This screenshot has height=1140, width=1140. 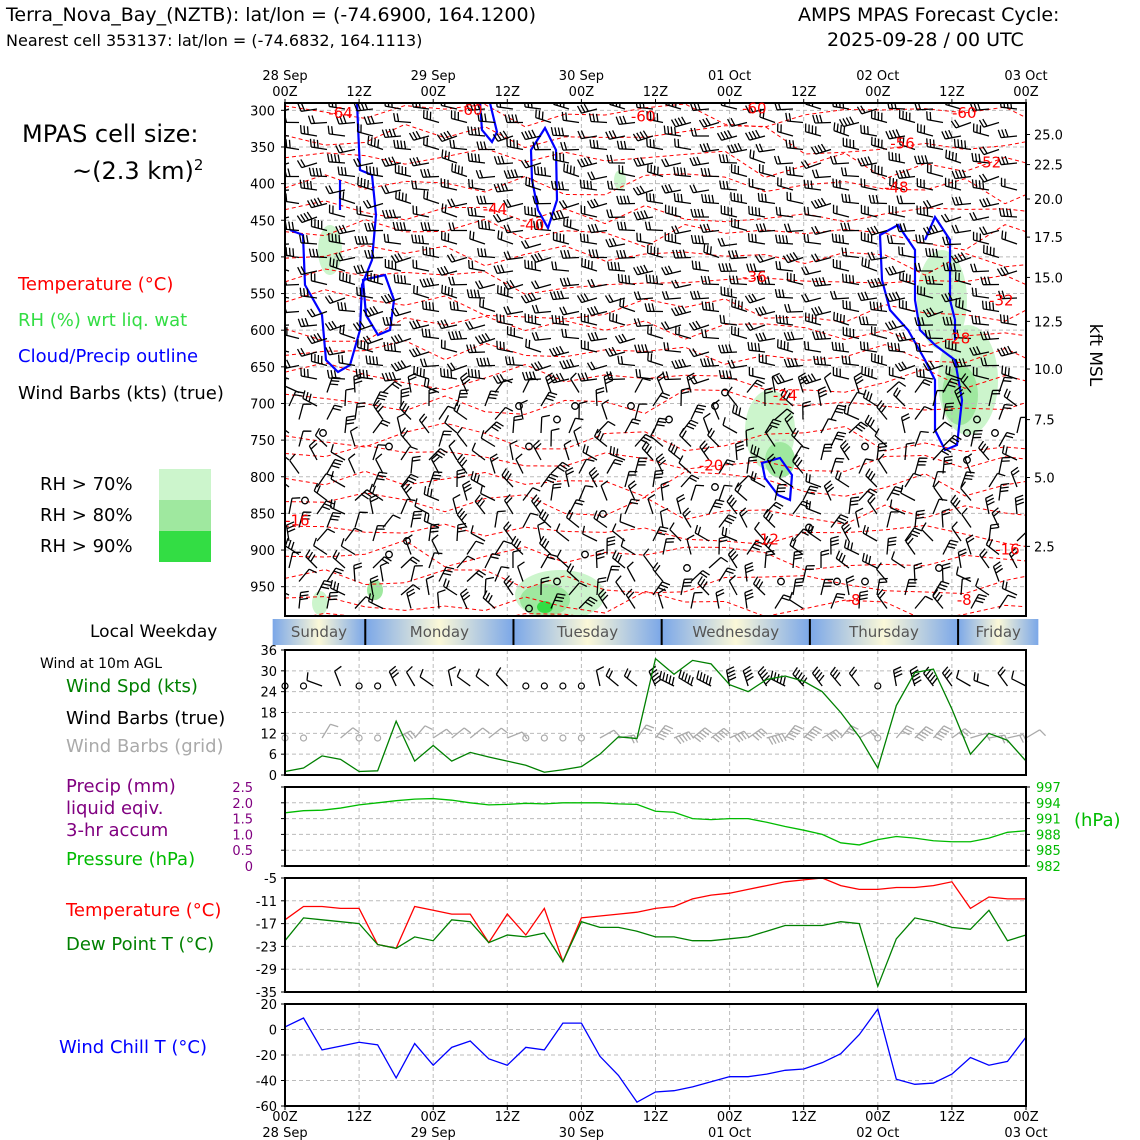 I want to click on hour-tick-label: 12Z, so click(x=952, y=92).